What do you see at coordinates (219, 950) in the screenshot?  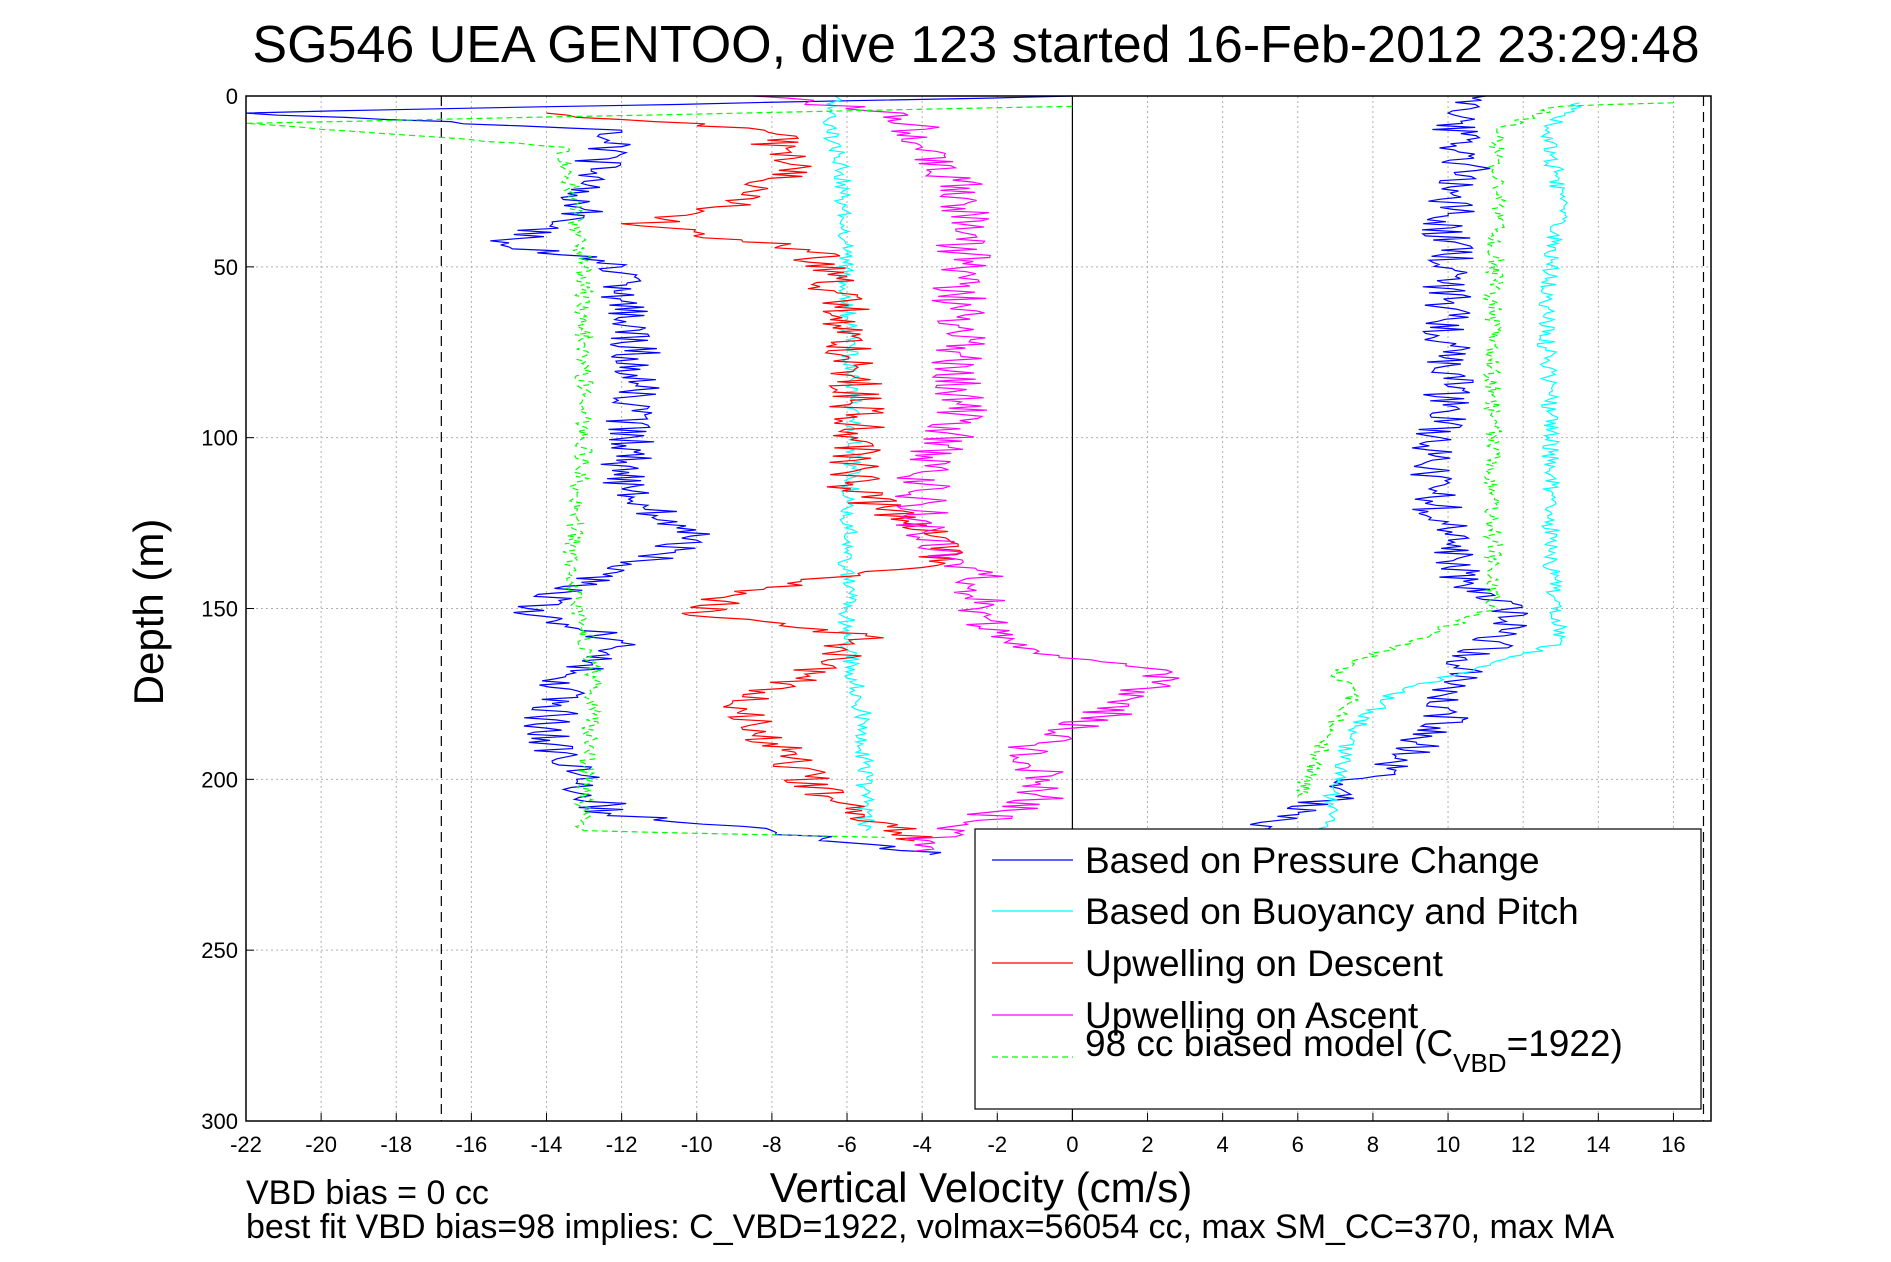 I see `y-tick-label: 250` at bounding box center [219, 950].